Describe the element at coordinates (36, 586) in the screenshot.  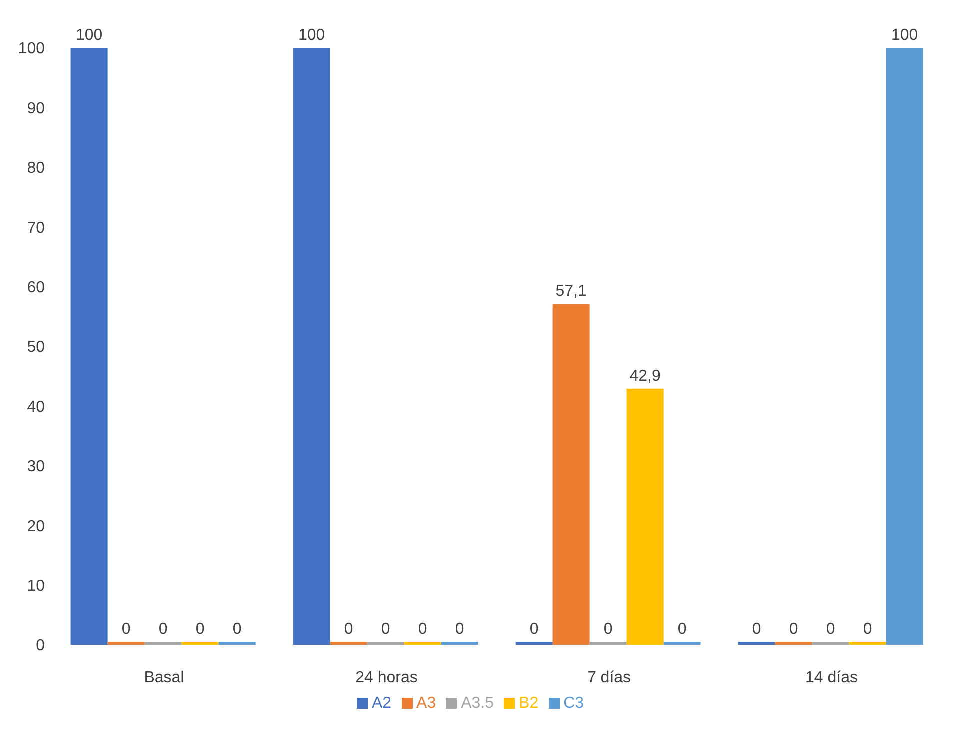
I see `y-tick-label: 10` at that location.